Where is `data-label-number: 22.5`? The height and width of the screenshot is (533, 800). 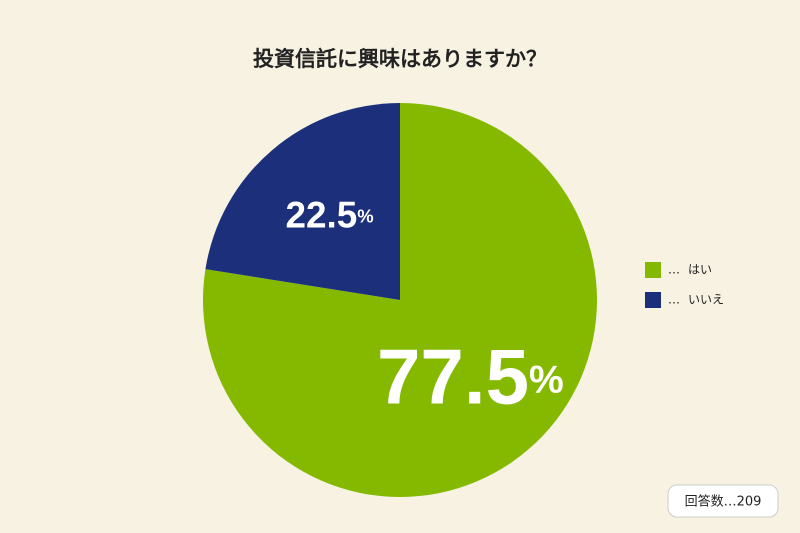
data-label-number: 22.5 is located at coordinates (322, 214).